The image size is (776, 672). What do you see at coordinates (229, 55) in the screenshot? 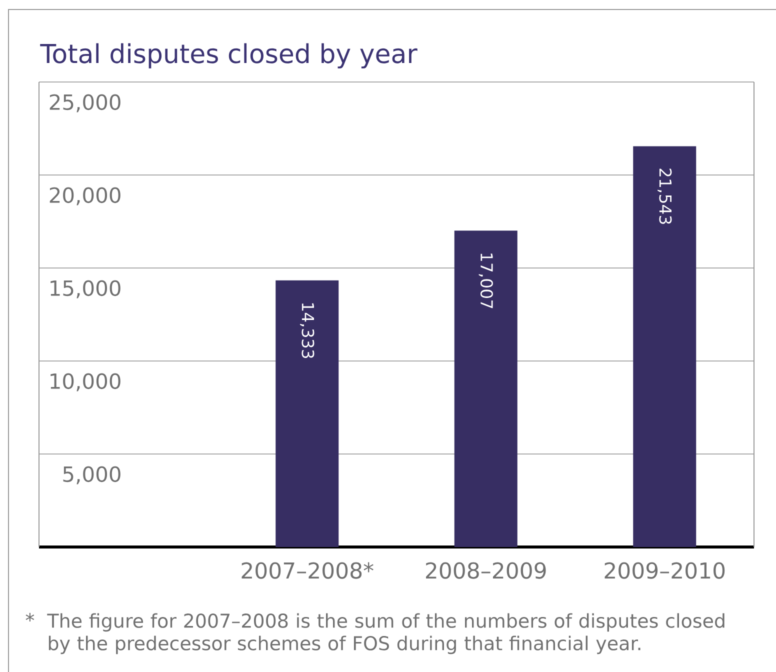
I see `chart-title: Total disputes closed by year` at bounding box center [229, 55].